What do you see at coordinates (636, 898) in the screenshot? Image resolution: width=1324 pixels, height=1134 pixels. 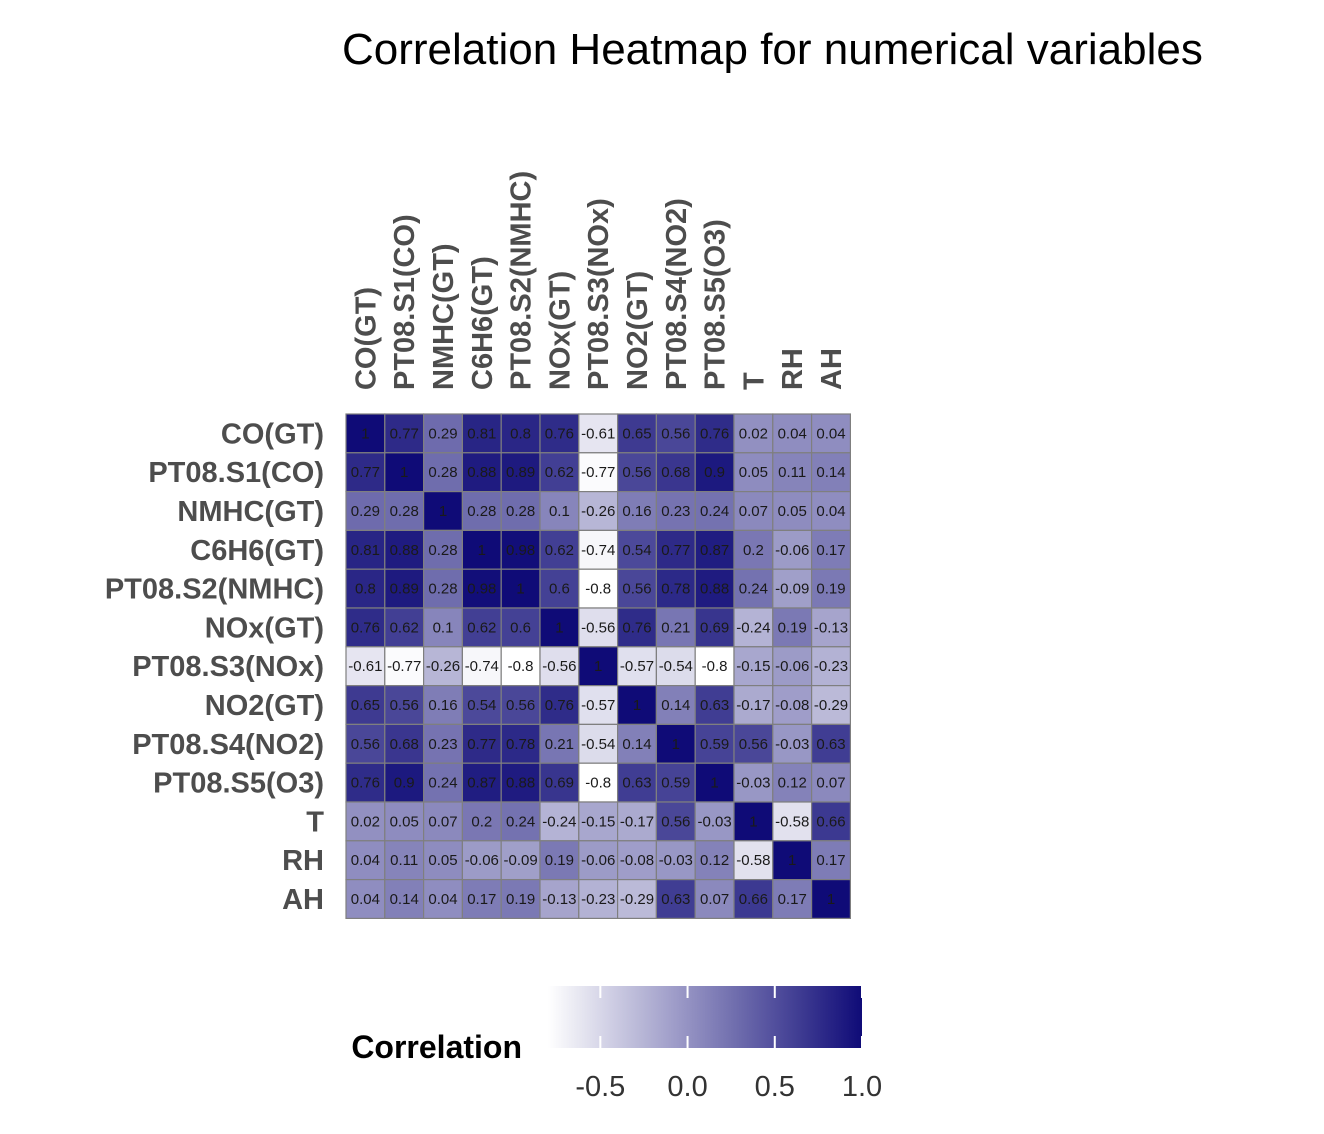 I see `heatmap-cell-ah-no2-gt` at bounding box center [636, 898].